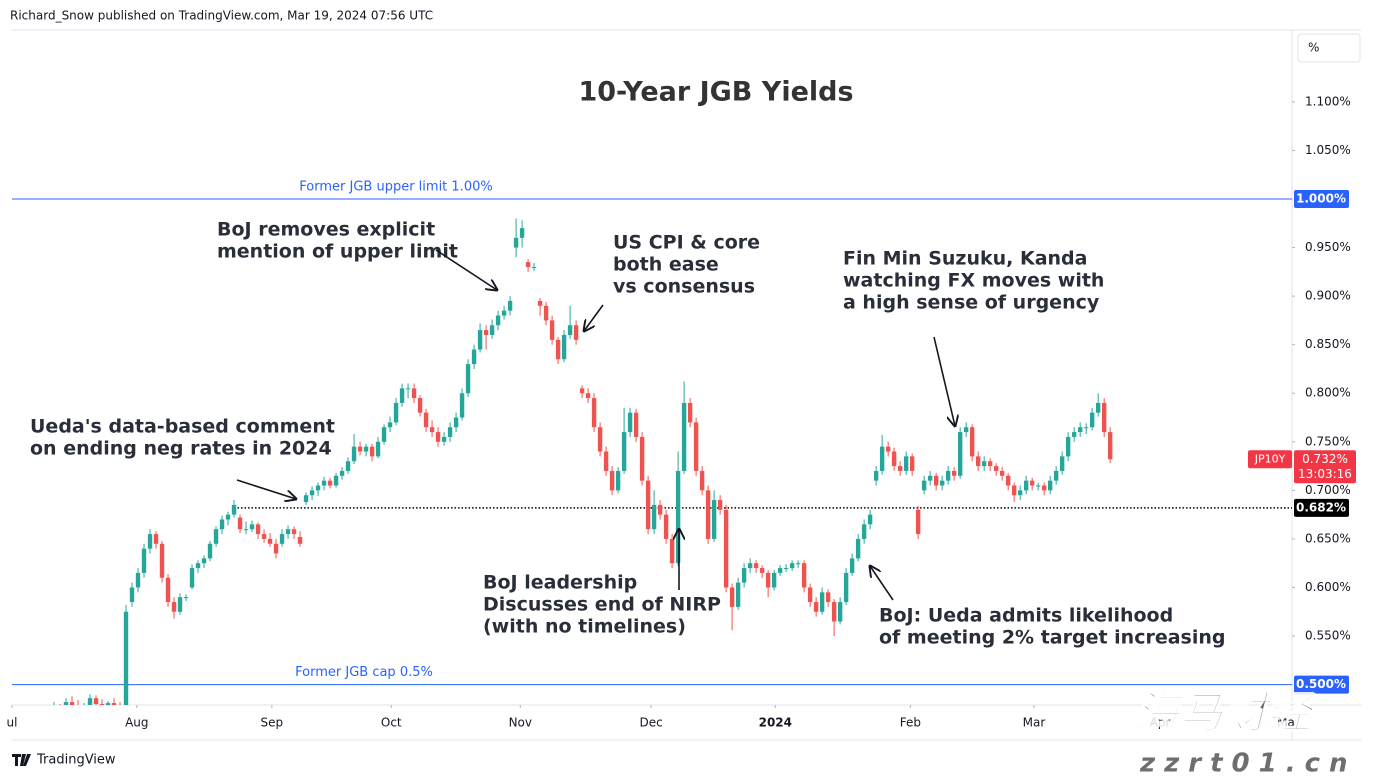  What do you see at coordinates (1321, 507) in the screenshot?
I see `axis-price-label: 0.682%` at bounding box center [1321, 507].